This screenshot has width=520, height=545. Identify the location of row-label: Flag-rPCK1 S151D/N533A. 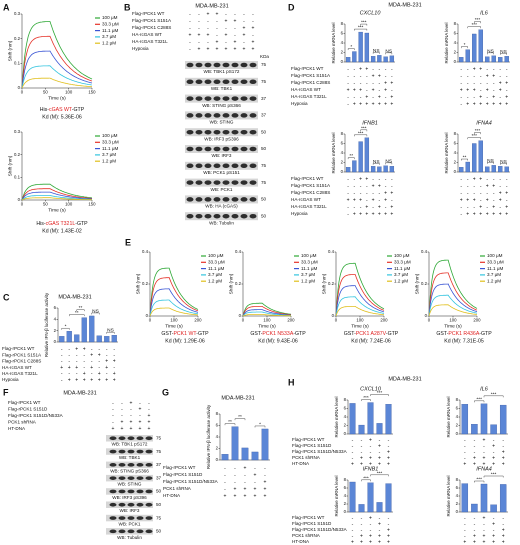
(320, 451).